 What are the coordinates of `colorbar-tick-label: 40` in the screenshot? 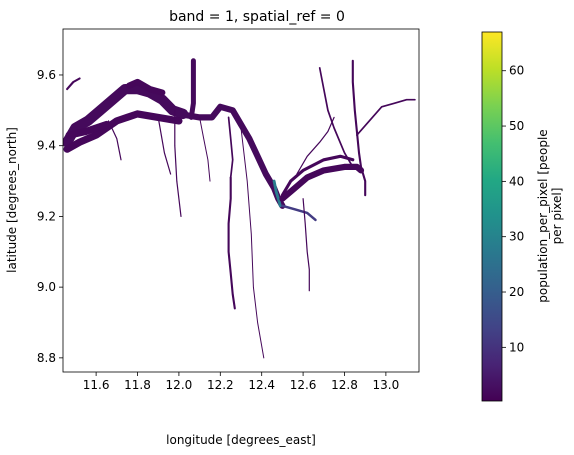 It's located at (516, 181).